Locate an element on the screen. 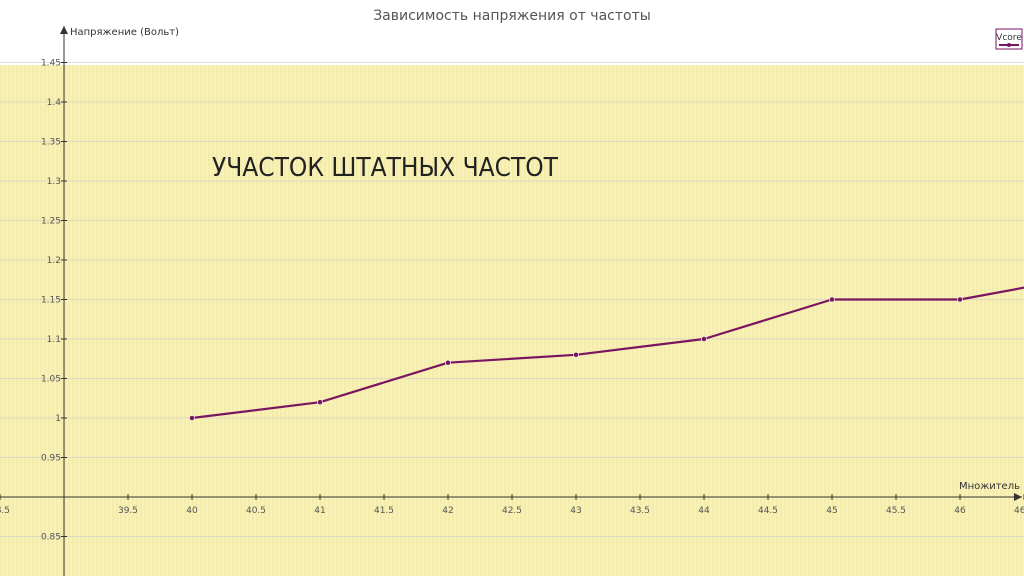  y-axis-label: Напряжение (Вольт) is located at coordinates (124, 32).